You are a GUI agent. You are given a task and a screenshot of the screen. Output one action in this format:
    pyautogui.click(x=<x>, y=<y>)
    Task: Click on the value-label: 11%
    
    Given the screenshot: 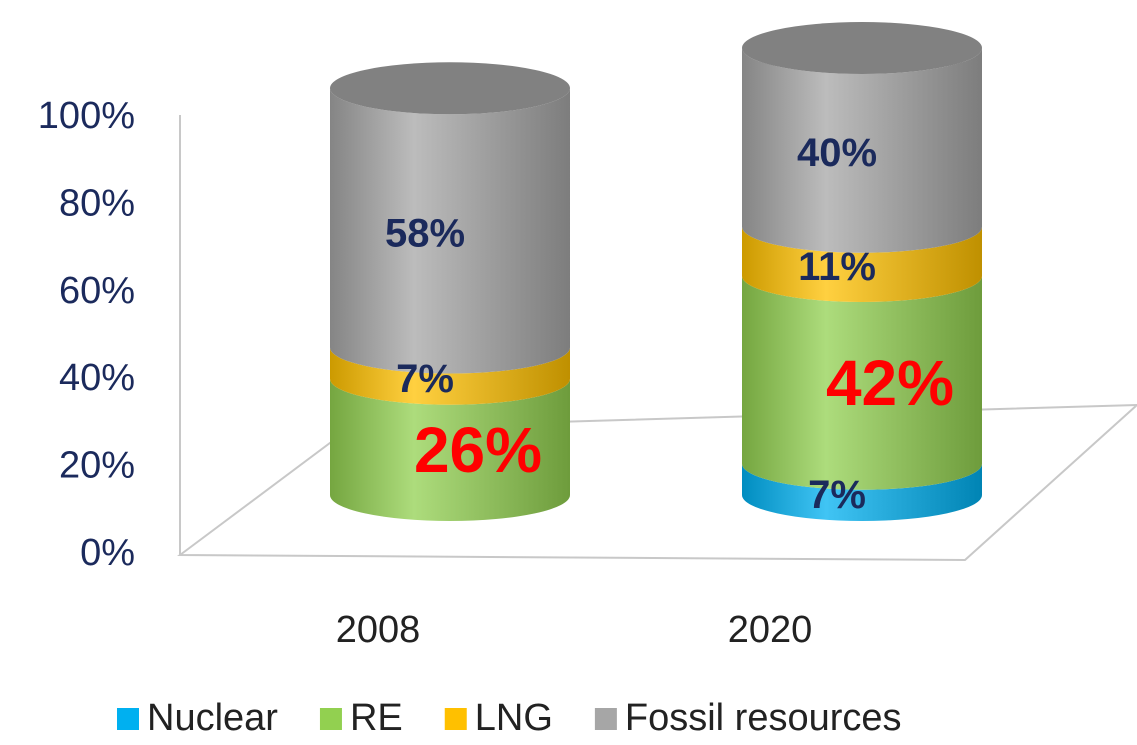 What is the action you would take?
    pyautogui.click(x=837, y=267)
    